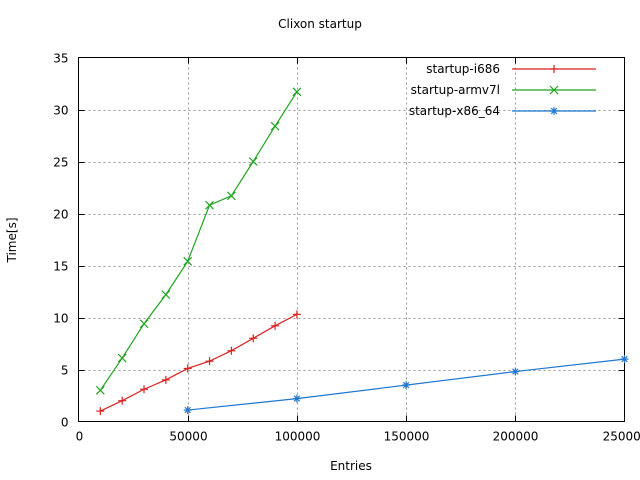  What do you see at coordinates (463, 69) in the screenshot?
I see `legend-label-startup-i686: startup-i686` at bounding box center [463, 69].